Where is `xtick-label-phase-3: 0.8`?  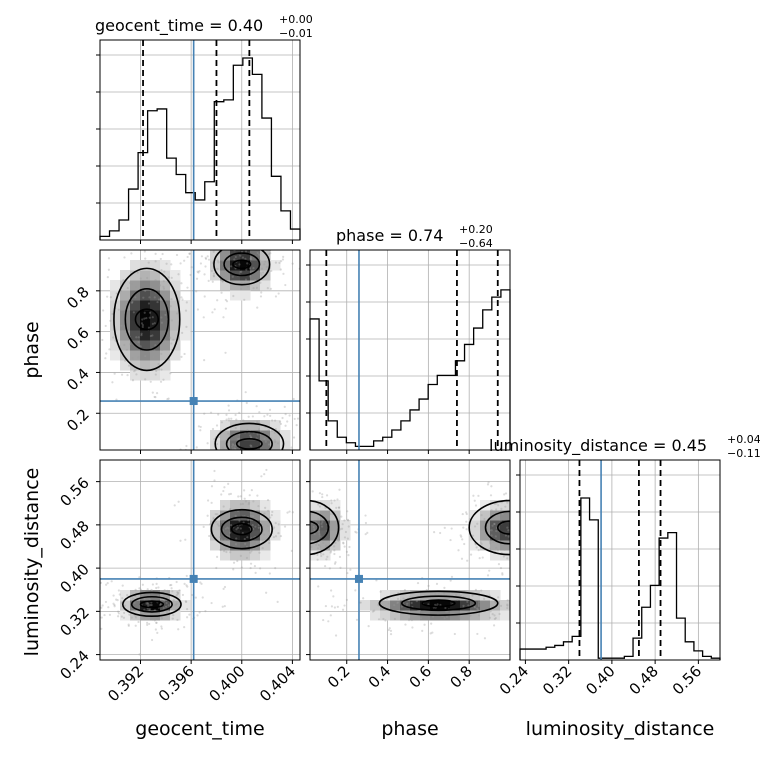
xtick-label-phase-3: 0.8 is located at coordinates (461, 677).